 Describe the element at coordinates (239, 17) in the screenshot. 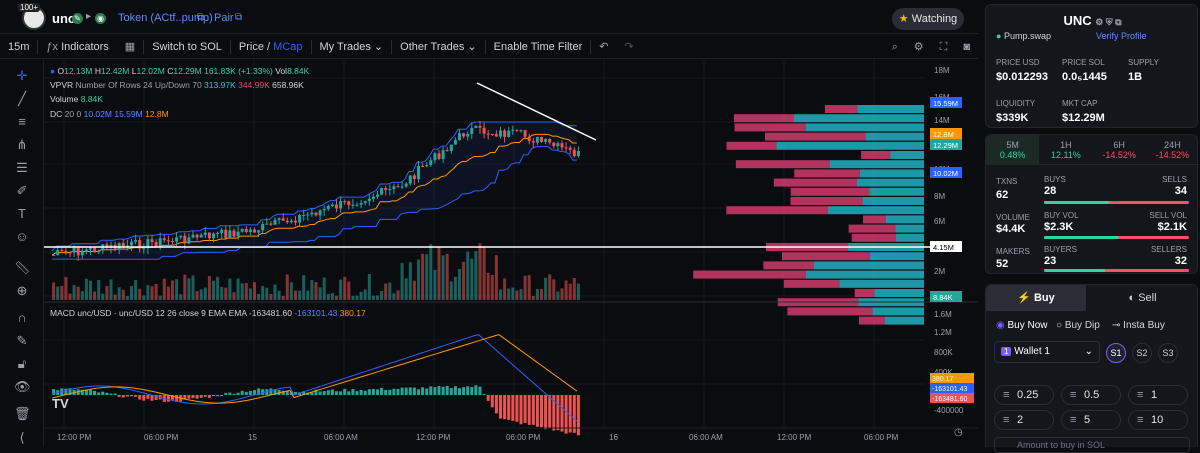

I see `copy-pair-icon: ⧉` at that location.